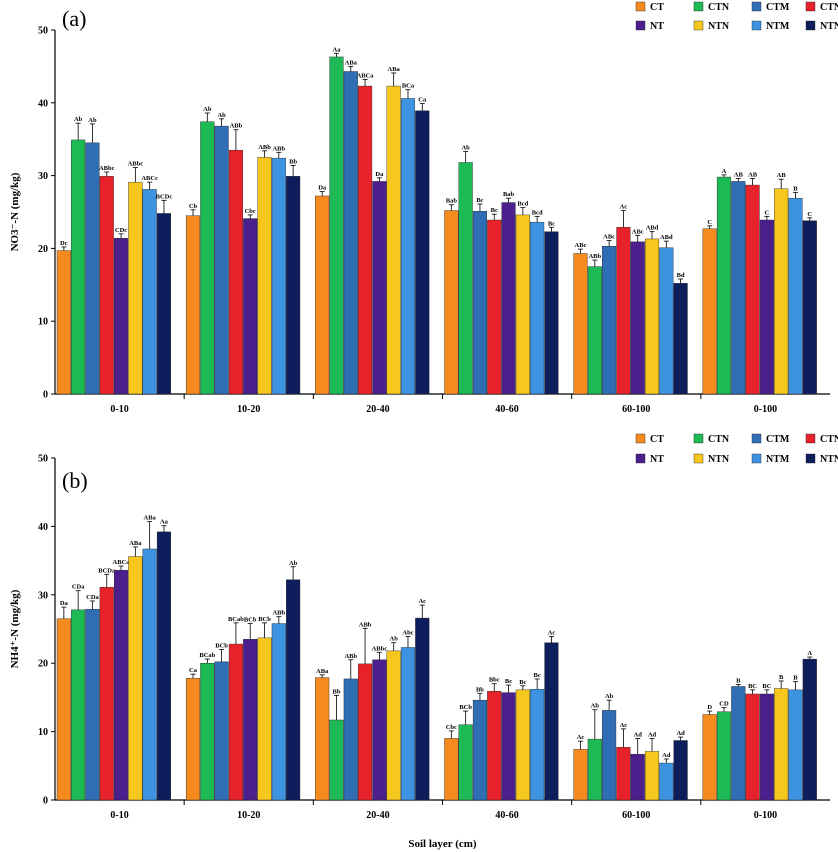 The image size is (838, 852). What do you see at coordinates (756, 6) in the screenshot?
I see `legend-swatch-ctm` at bounding box center [756, 6].